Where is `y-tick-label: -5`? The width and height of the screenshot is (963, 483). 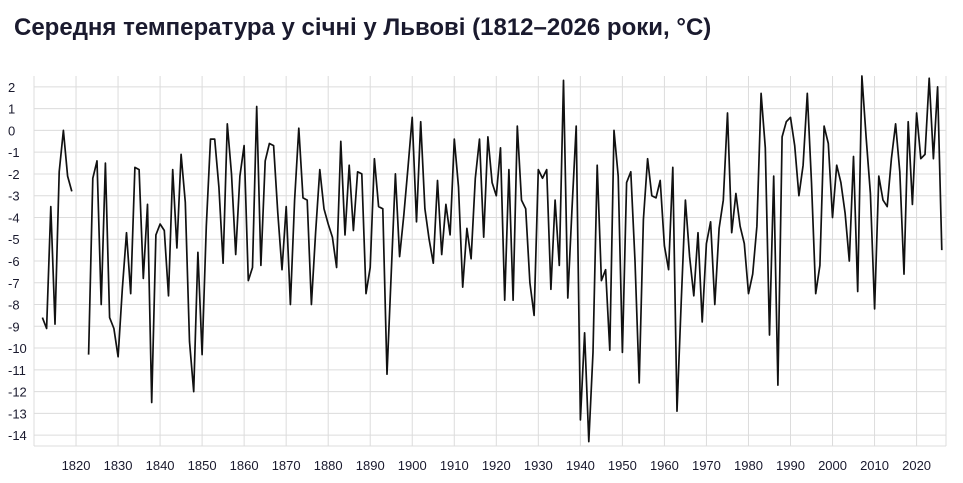 y-tick-label: -5 is located at coordinates (14, 239).